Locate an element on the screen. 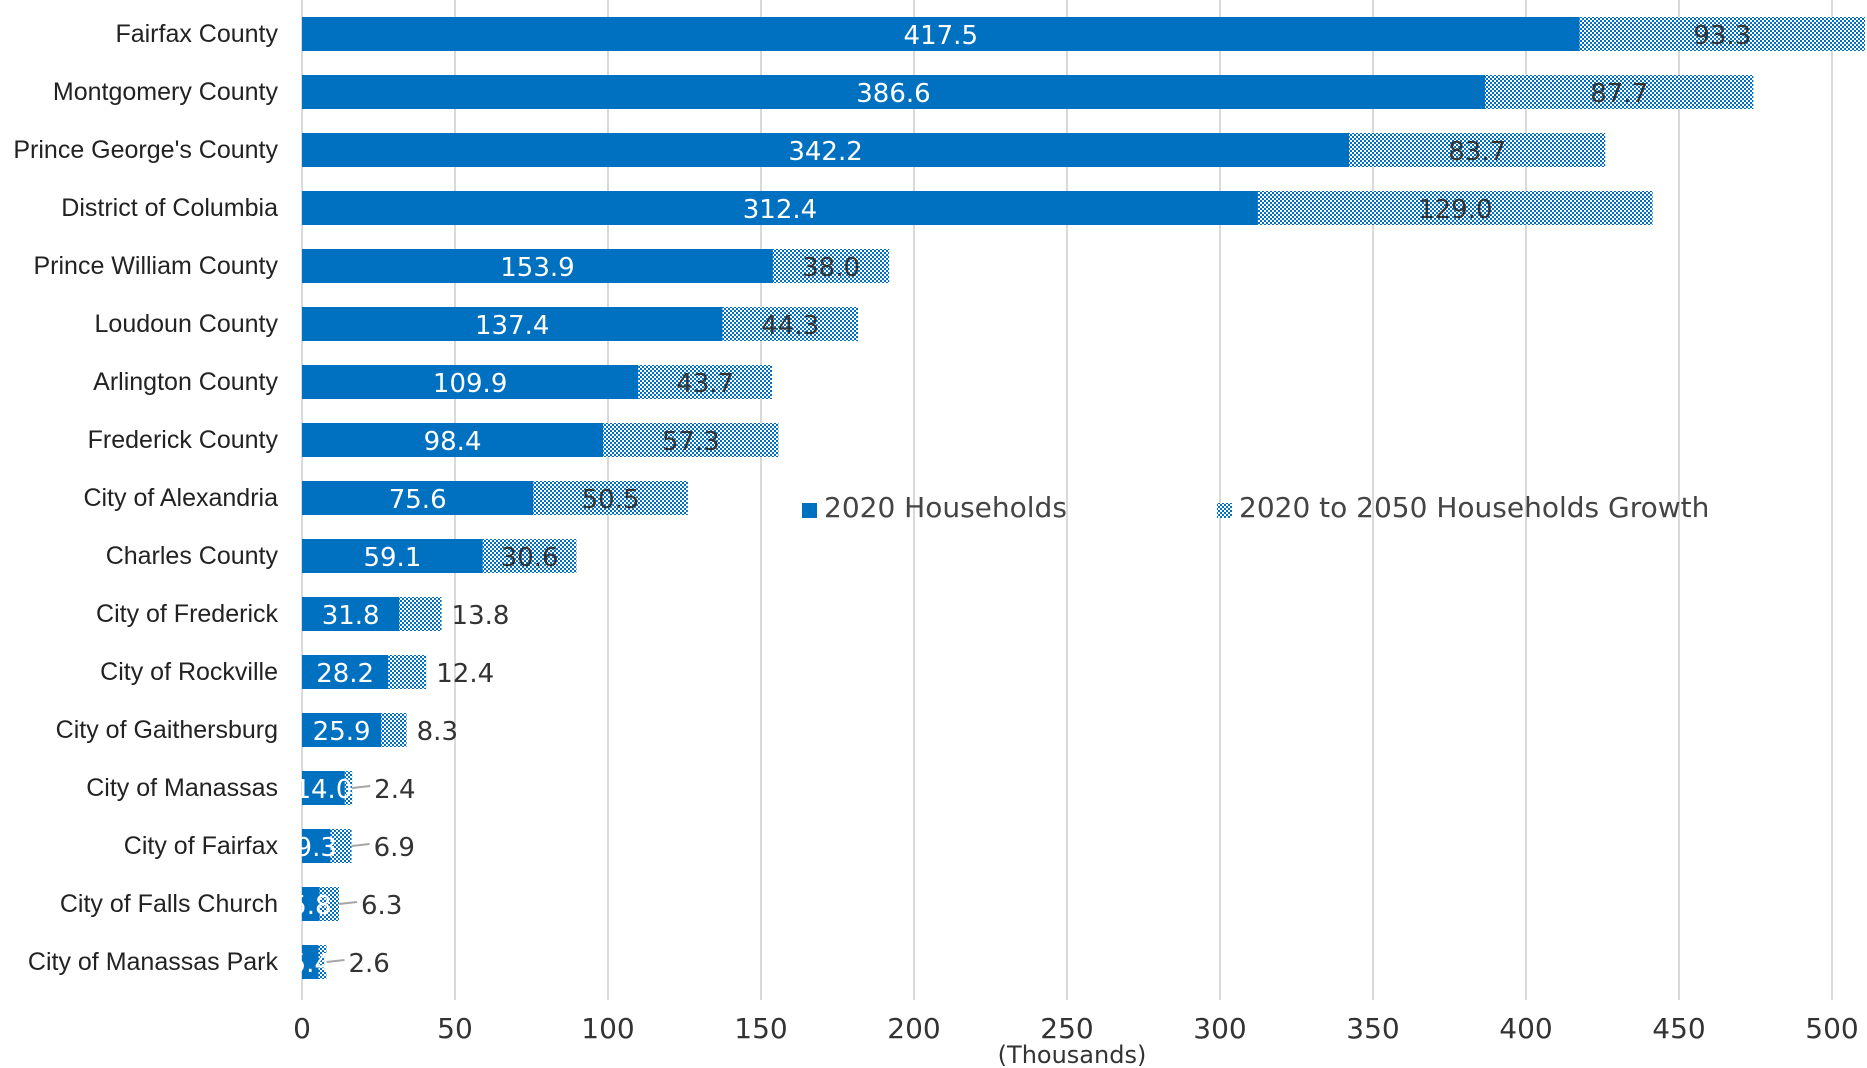 This screenshot has width=1867, height=1068. data-label-2020: 5.8 is located at coordinates (310, 906).